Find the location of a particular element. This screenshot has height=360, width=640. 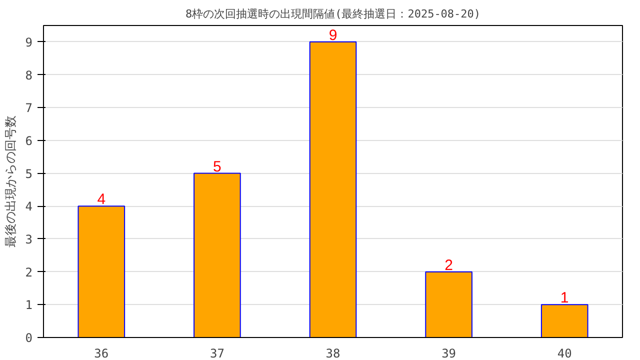

x-tick-label: 37 is located at coordinates (217, 353).